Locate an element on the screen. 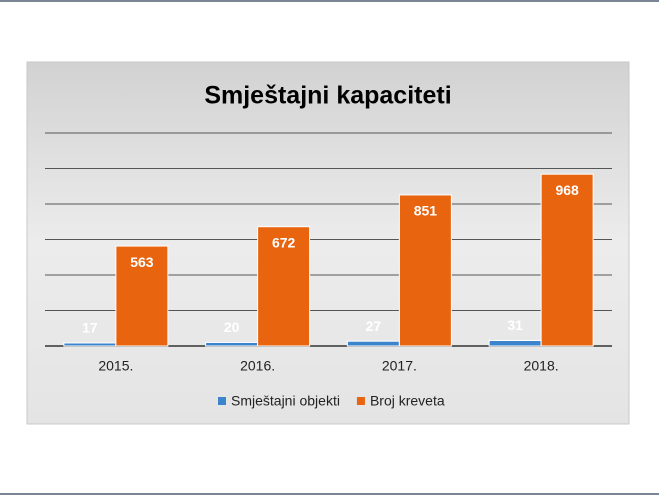  data-label: 27 is located at coordinates (374, 326).